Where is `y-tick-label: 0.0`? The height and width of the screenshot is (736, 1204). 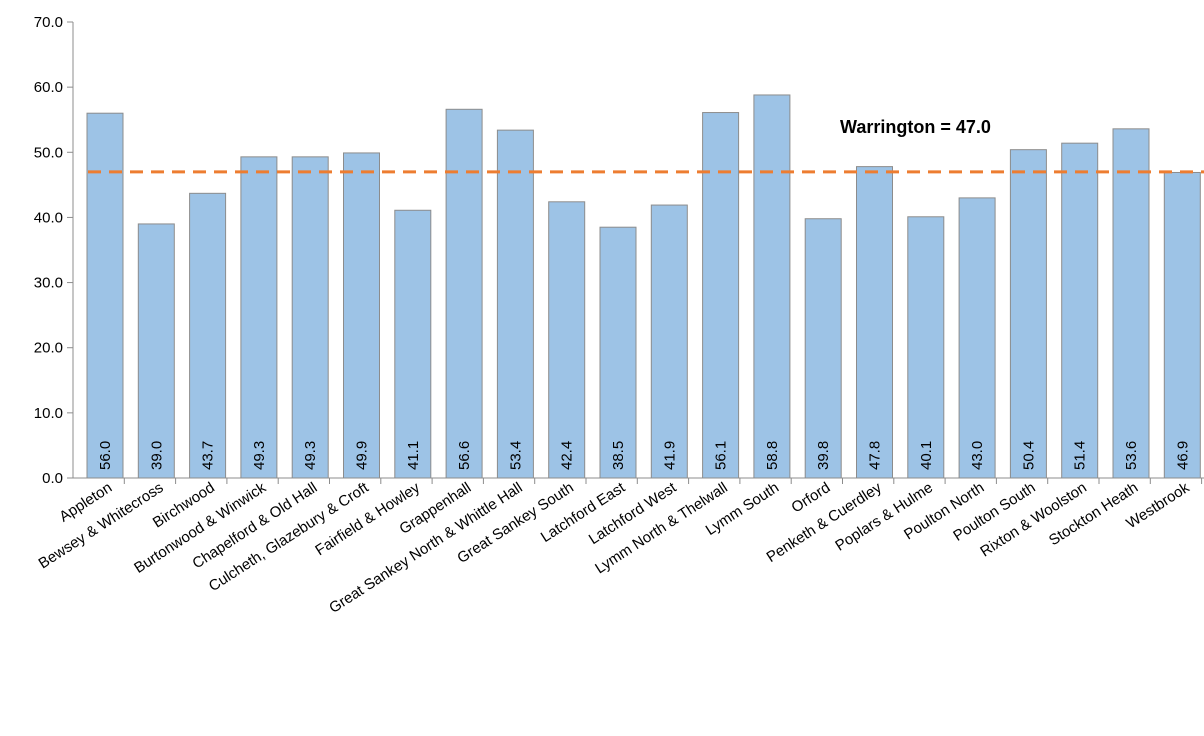 y-tick-label: 0.0 is located at coordinates (52, 478).